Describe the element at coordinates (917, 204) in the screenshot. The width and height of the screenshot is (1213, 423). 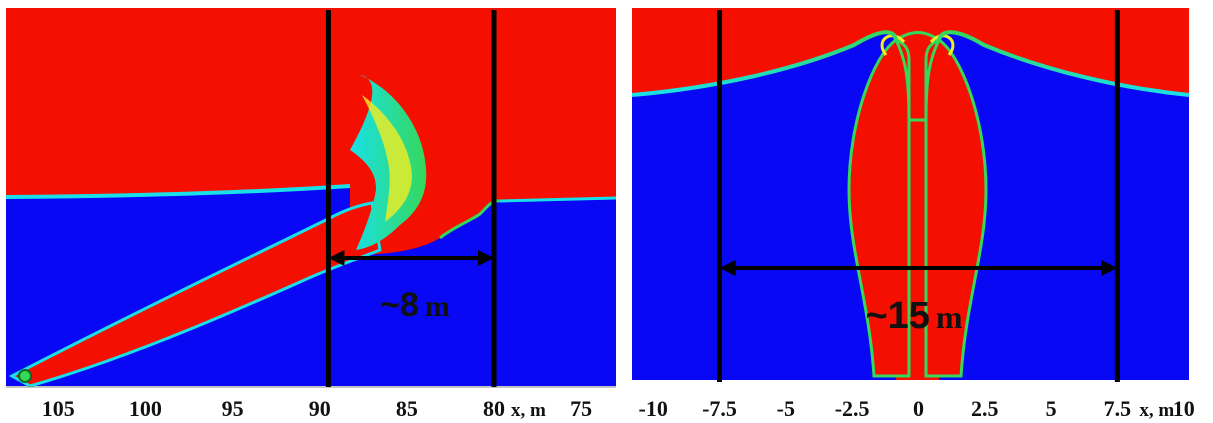
I see `gas-plume` at that location.